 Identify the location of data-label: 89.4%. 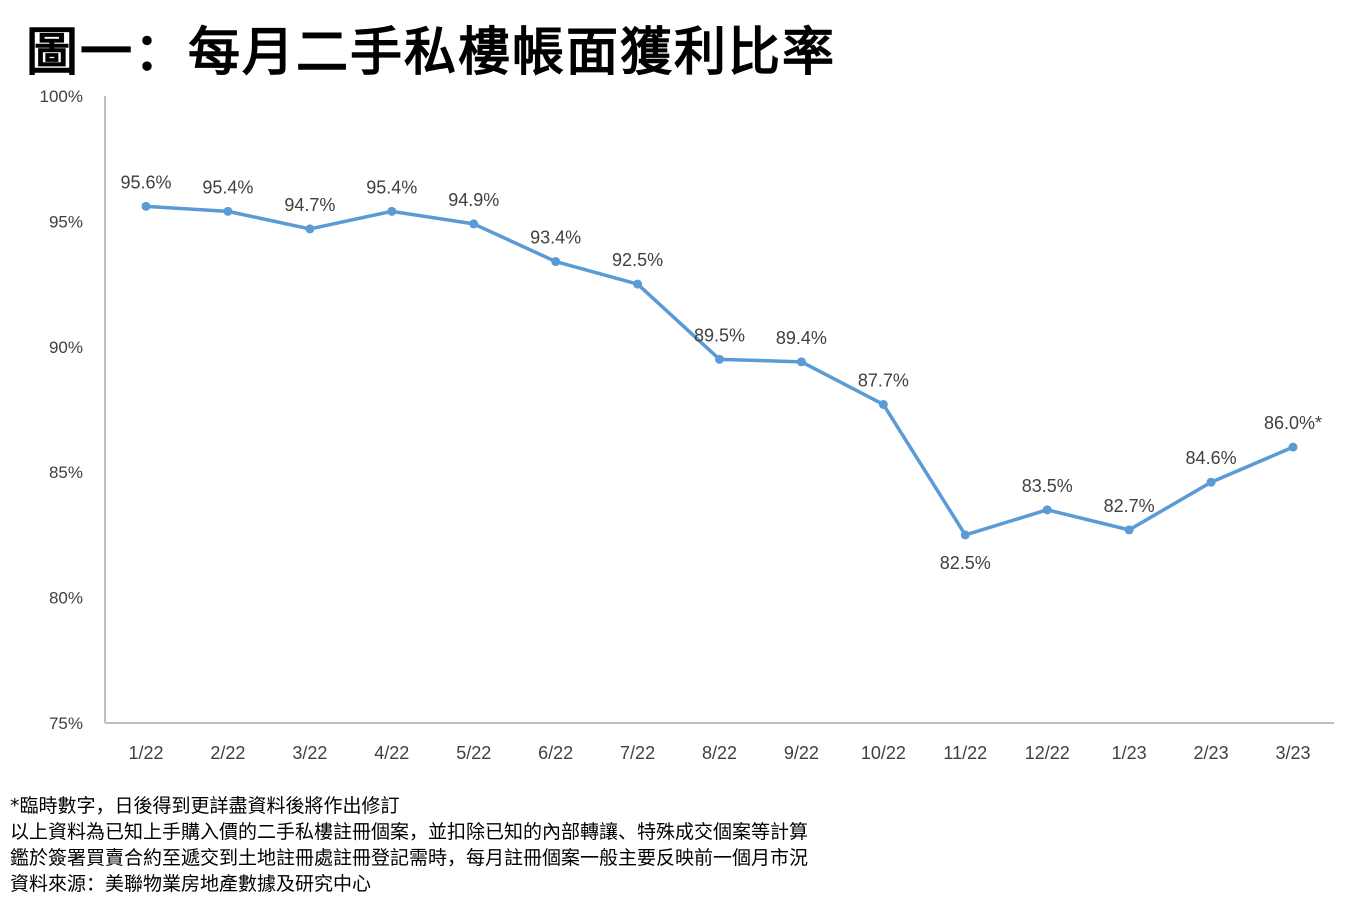
(801, 338).